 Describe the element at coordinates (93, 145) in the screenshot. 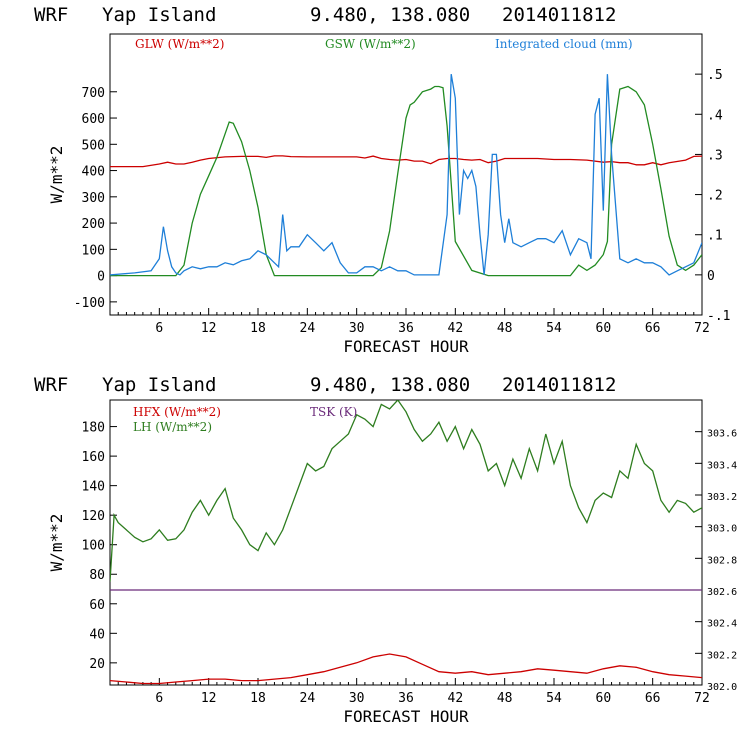

I see `y-tick-label: 500` at that location.